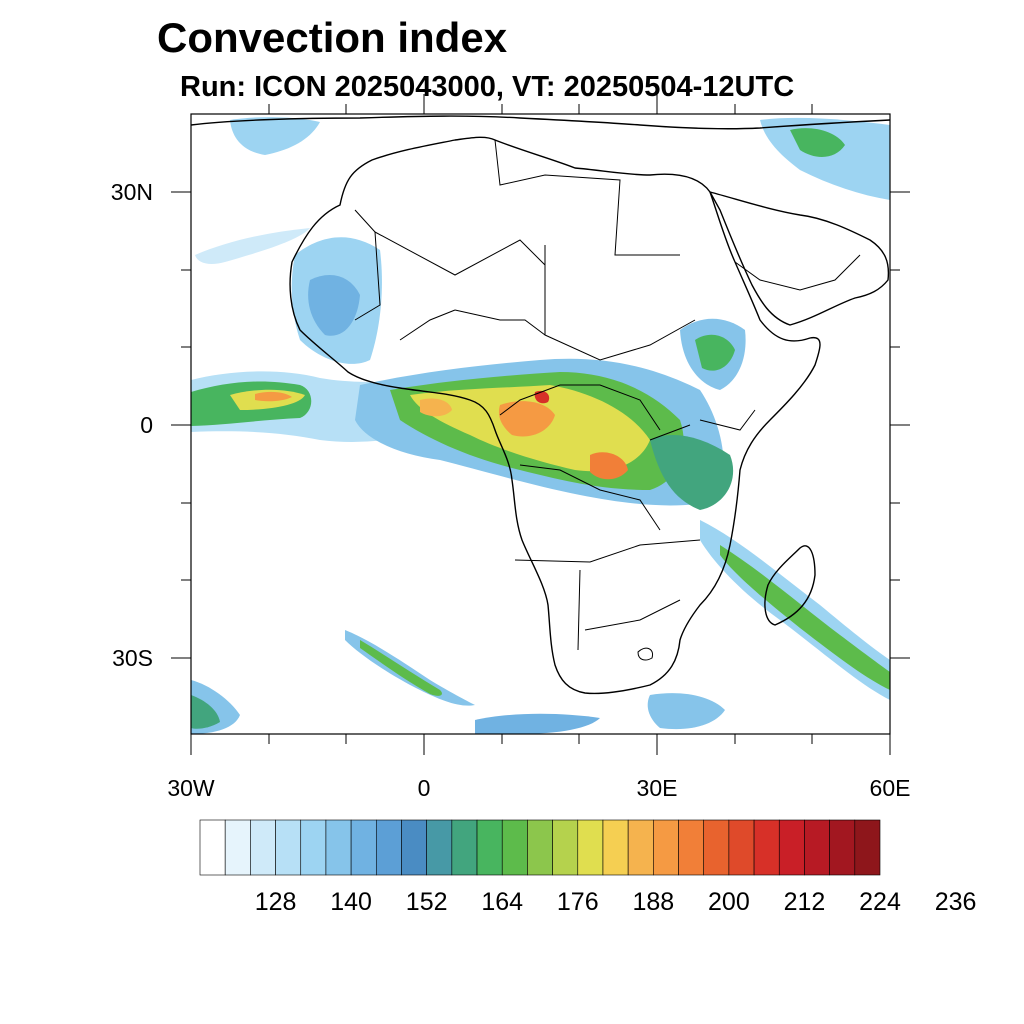 This screenshot has width=1024, height=1024. I want to click on nw-streak, so click(252, 246).